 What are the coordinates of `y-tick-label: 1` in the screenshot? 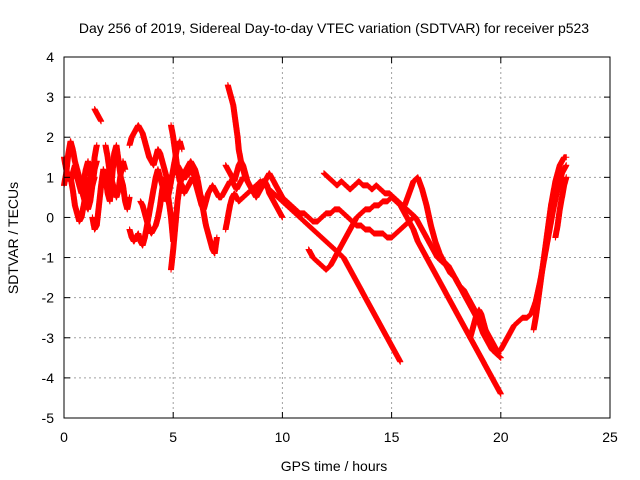 It's located at (50, 177).